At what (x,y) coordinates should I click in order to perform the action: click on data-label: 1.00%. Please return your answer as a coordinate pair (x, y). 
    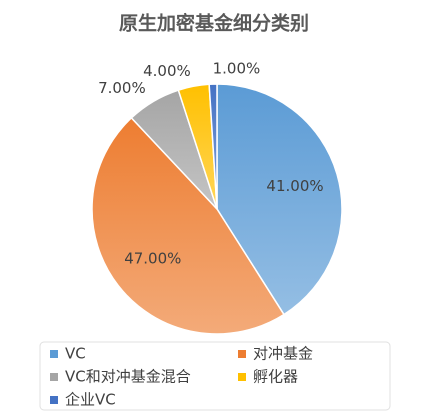
    Looking at the image, I should click on (237, 69).